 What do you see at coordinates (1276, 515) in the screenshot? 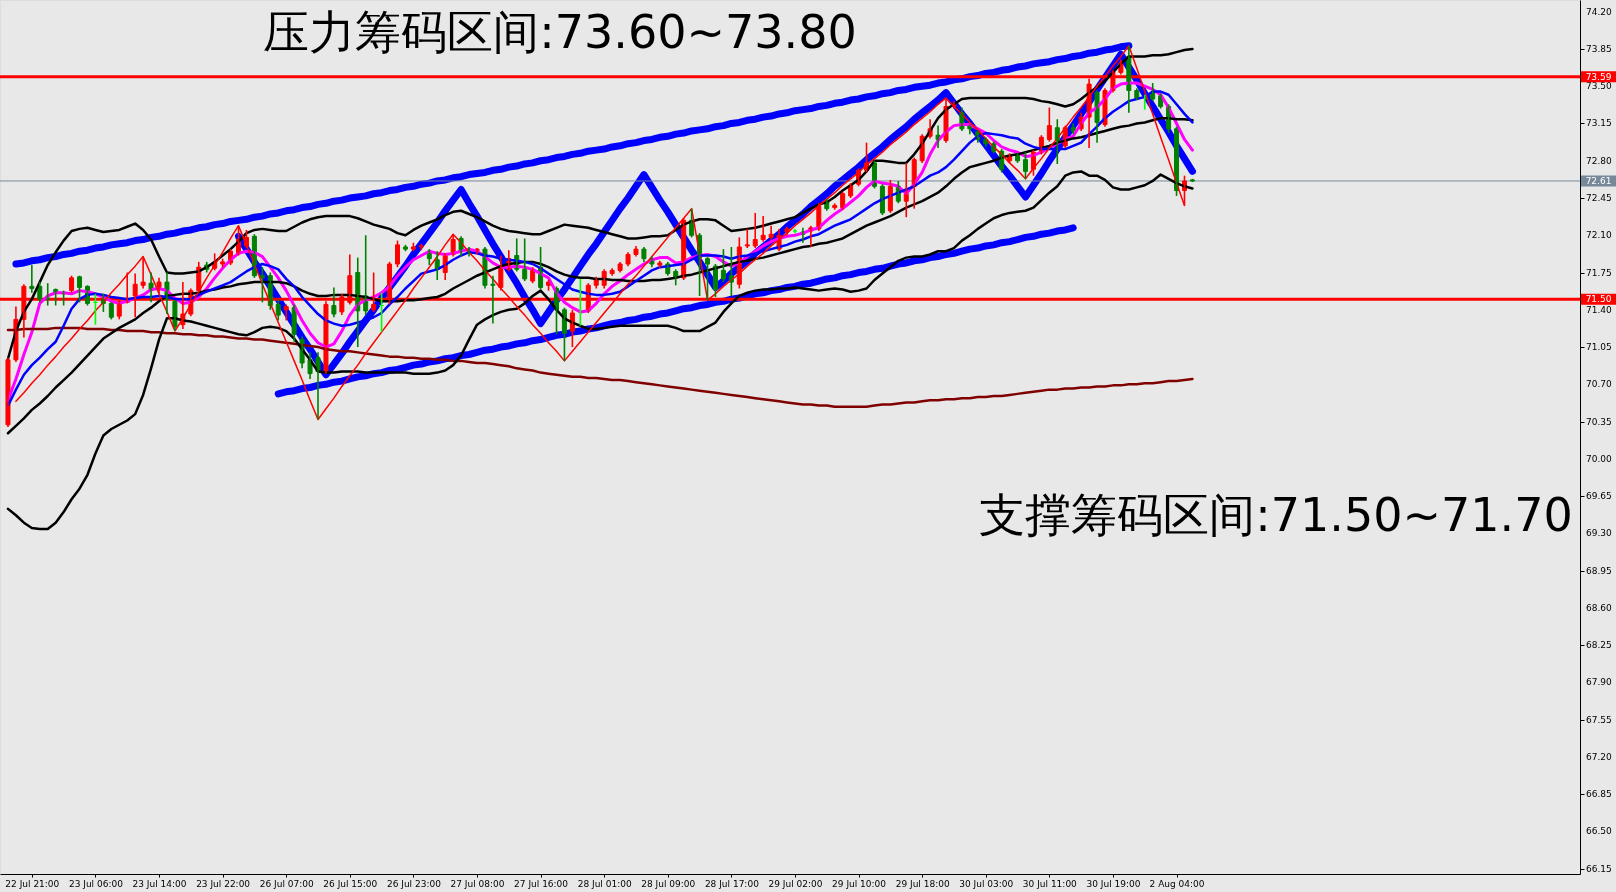
I see `annotation: 支撑筹码区间:71.50~71.70` at bounding box center [1276, 515].